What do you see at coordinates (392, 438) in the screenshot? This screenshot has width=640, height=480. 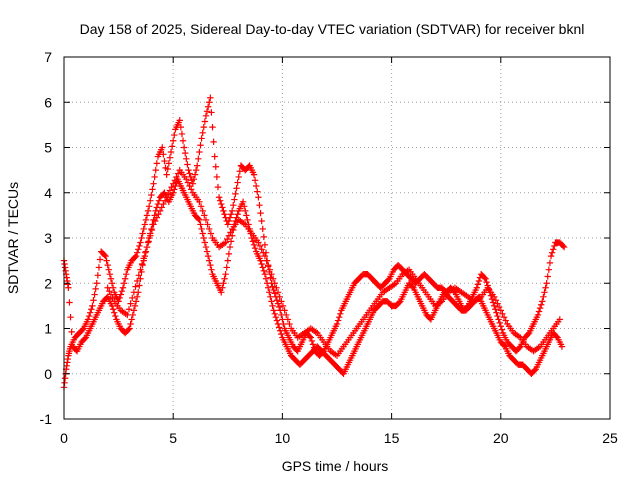 I see `x-tick-label: 15` at bounding box center [392, 438].